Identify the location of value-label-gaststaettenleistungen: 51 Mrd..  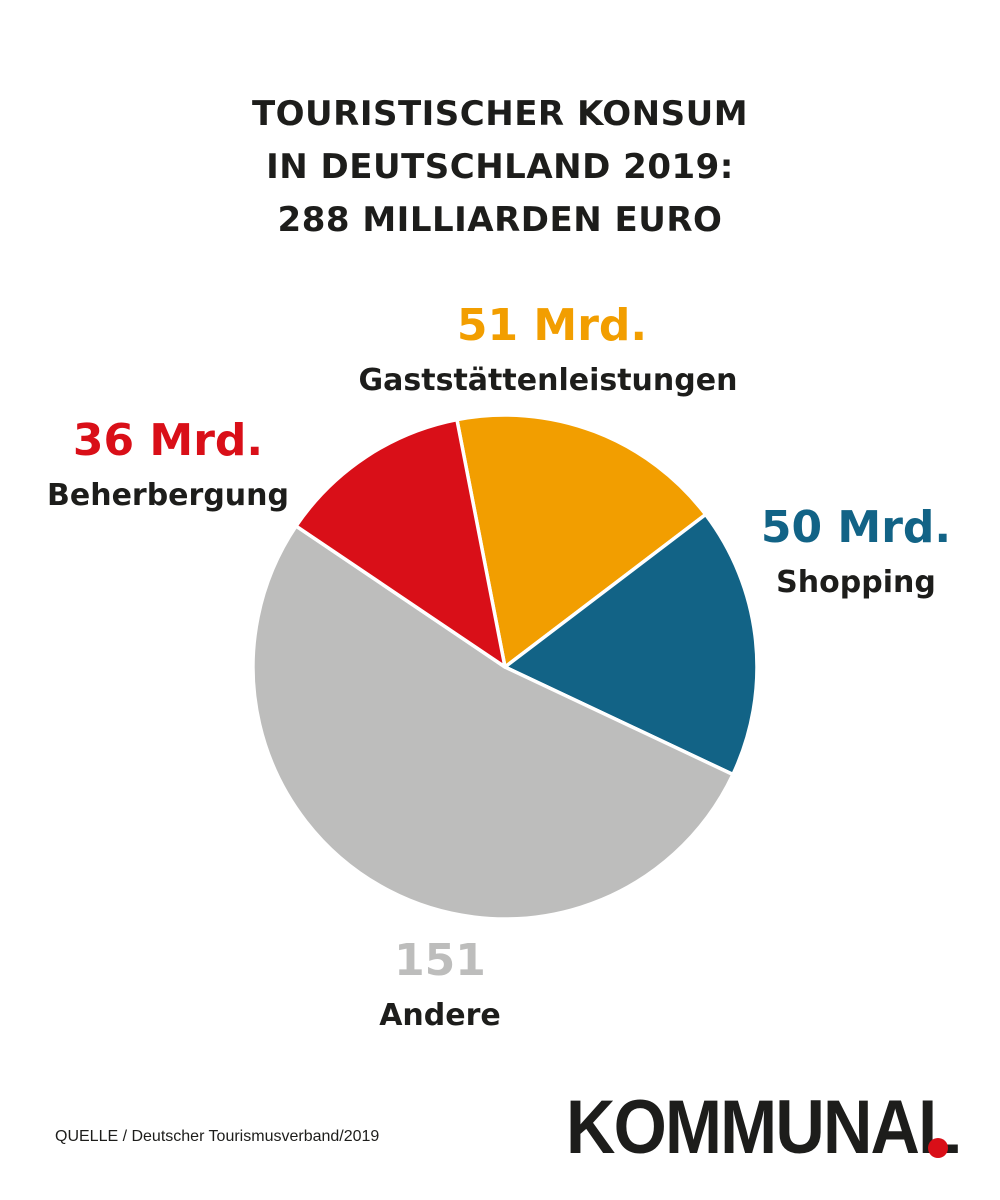
(552, 325).